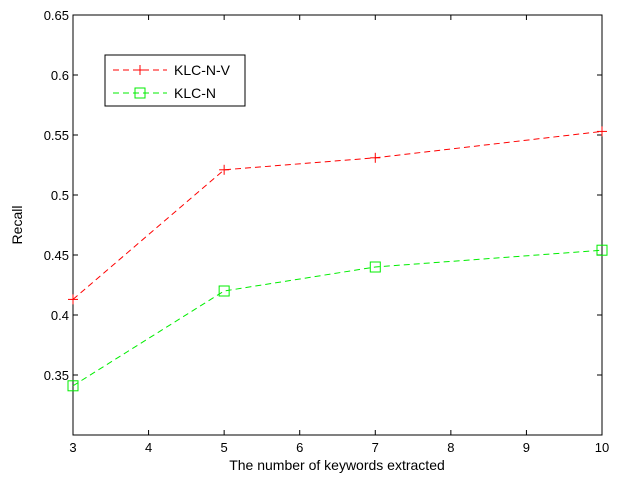 The height and width of the screenshot is (477, 625). I want to click on x-tick-label: 4, so click(148, 447).